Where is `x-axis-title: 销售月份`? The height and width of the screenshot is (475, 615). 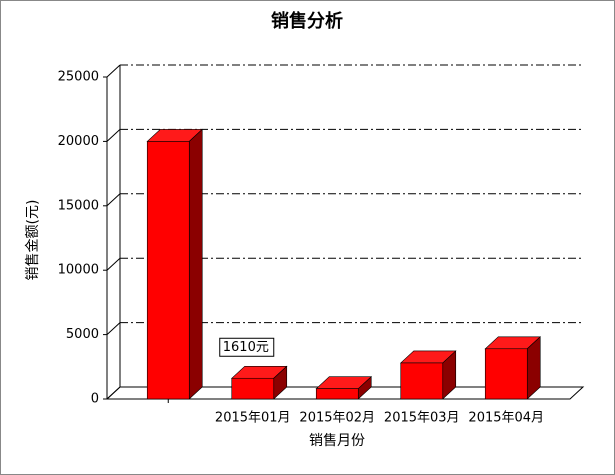 x-axis-title: 销售月份 is located at coordinates (337, 441).